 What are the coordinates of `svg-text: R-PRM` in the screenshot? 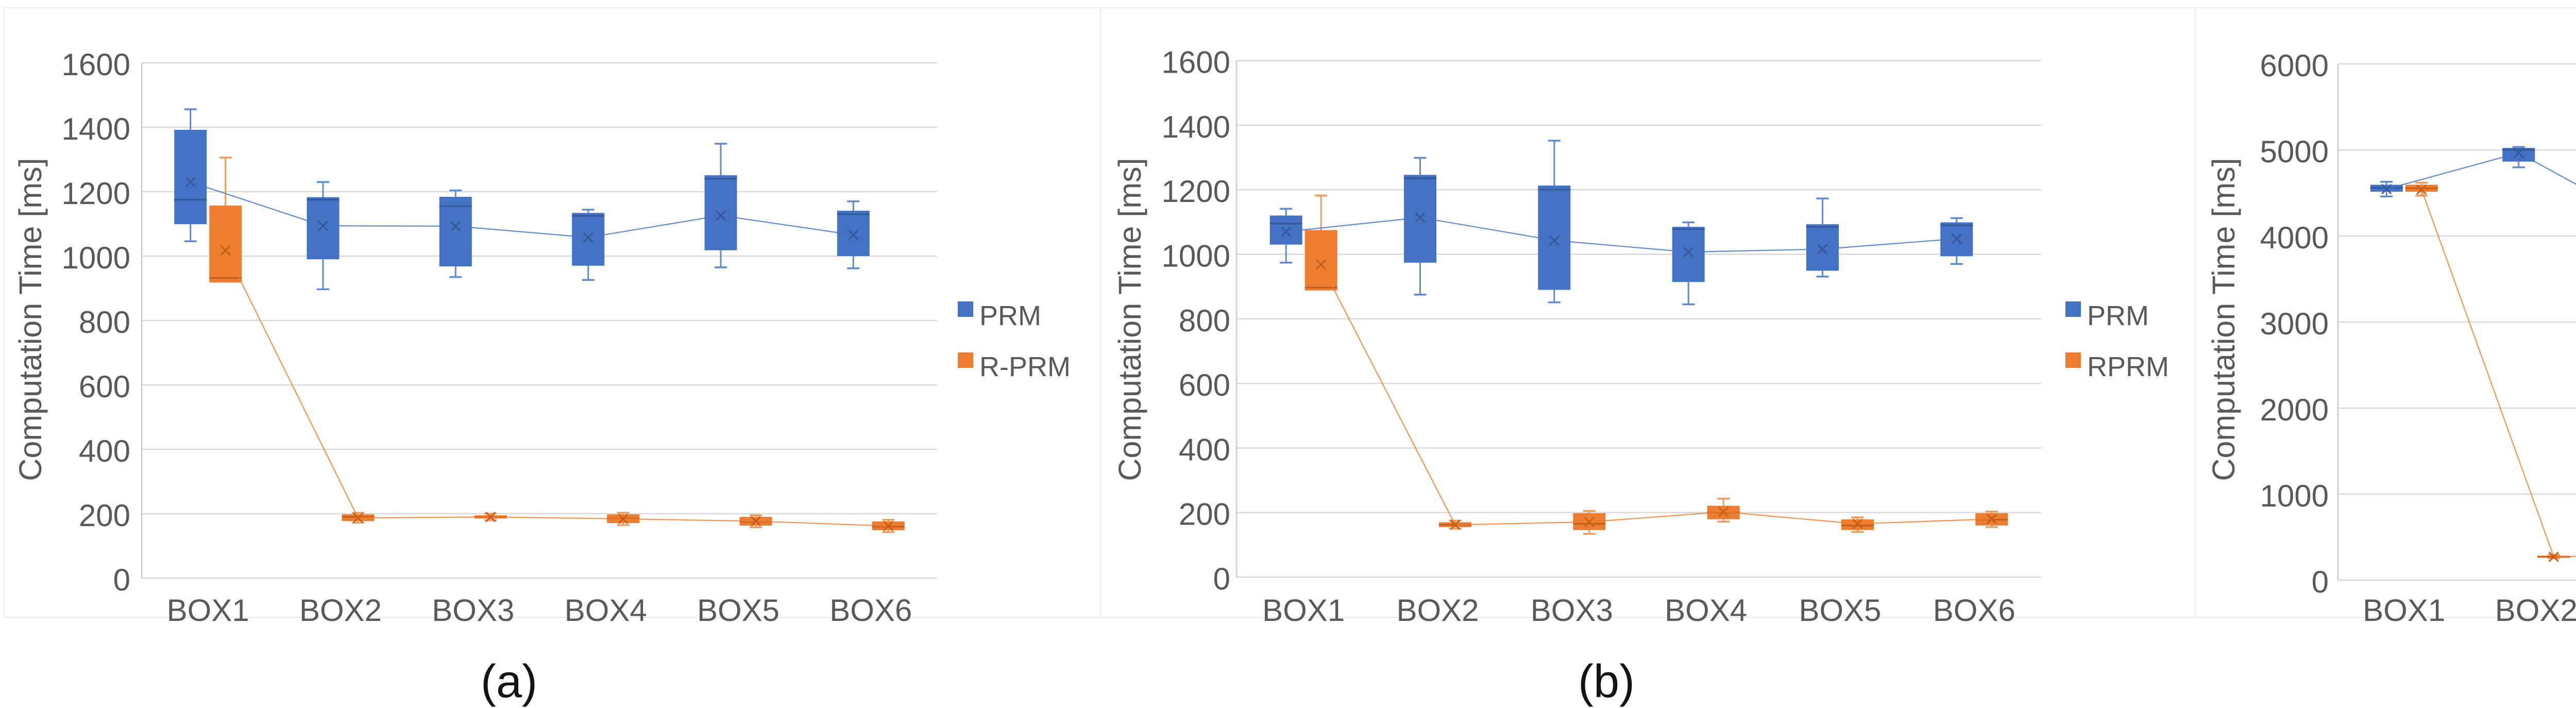 It's located at (1025, 366).